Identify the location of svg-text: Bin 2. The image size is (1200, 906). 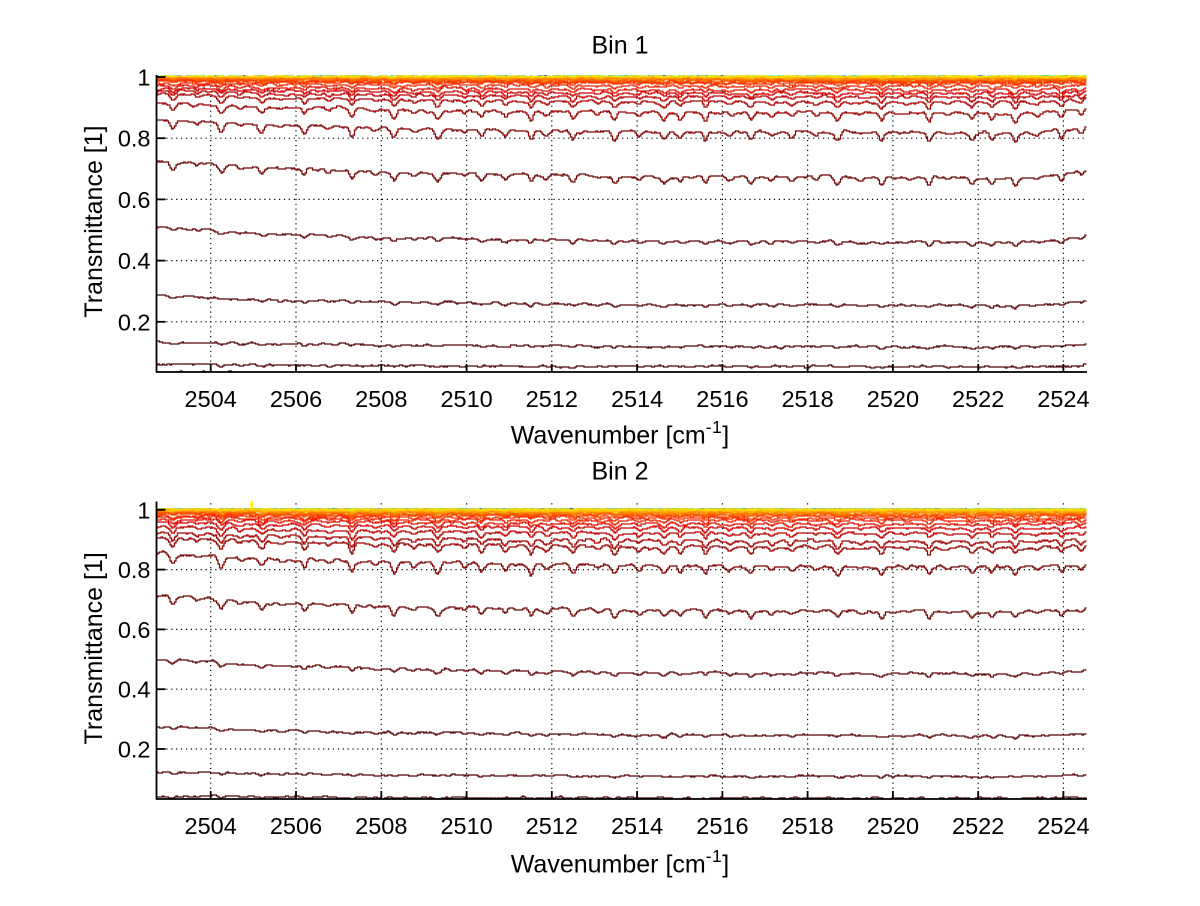
(620, 472).